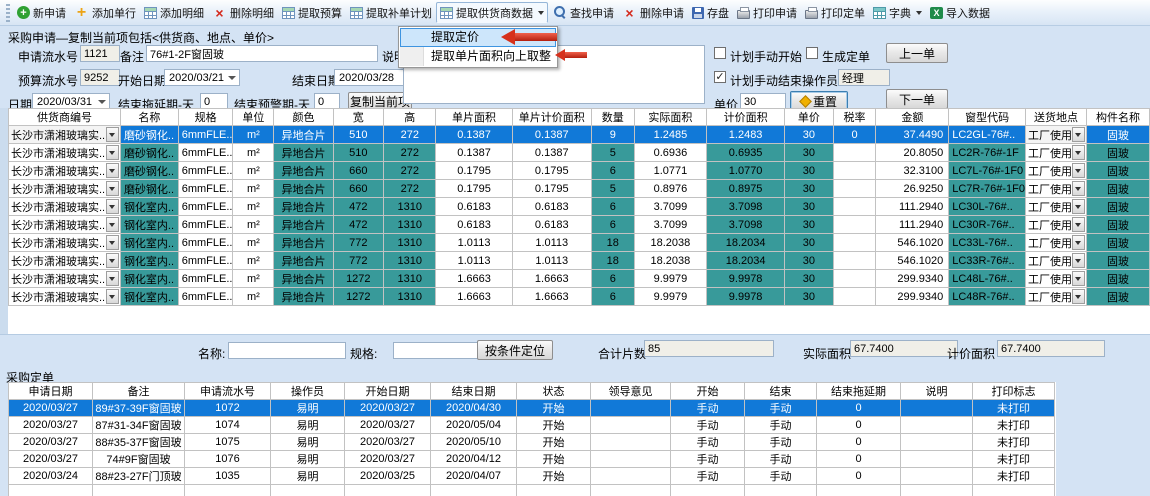 Image resolution: width=1150 pixels, height=496 pixels. Describe the element at coordinates (138, 425) in the screenshot. I see `cell: 87#31-34F窗固玻` at that location.